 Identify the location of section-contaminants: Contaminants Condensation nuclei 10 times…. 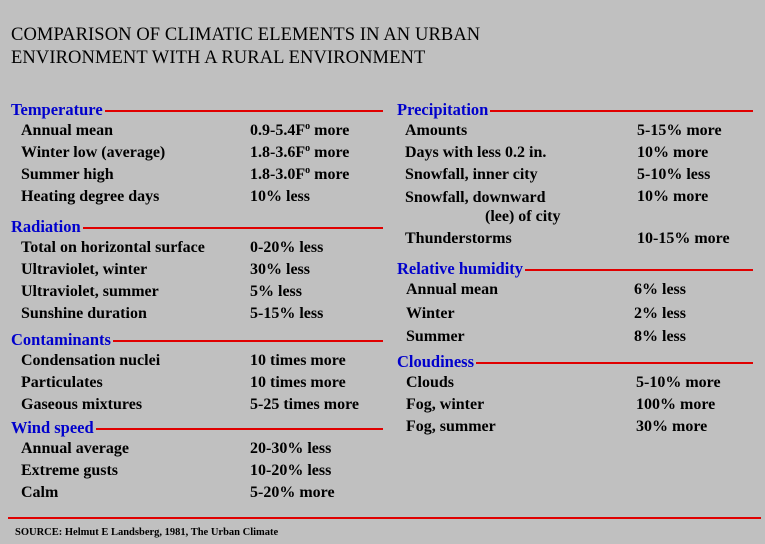
(197, 373).